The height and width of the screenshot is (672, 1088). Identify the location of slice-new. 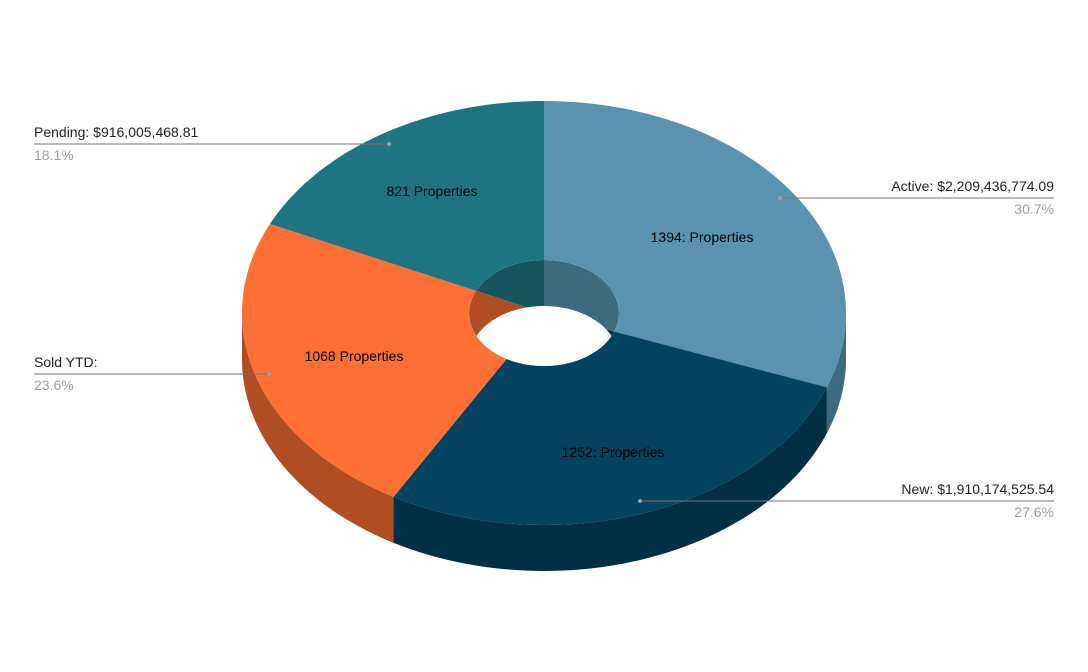
(610, 428).